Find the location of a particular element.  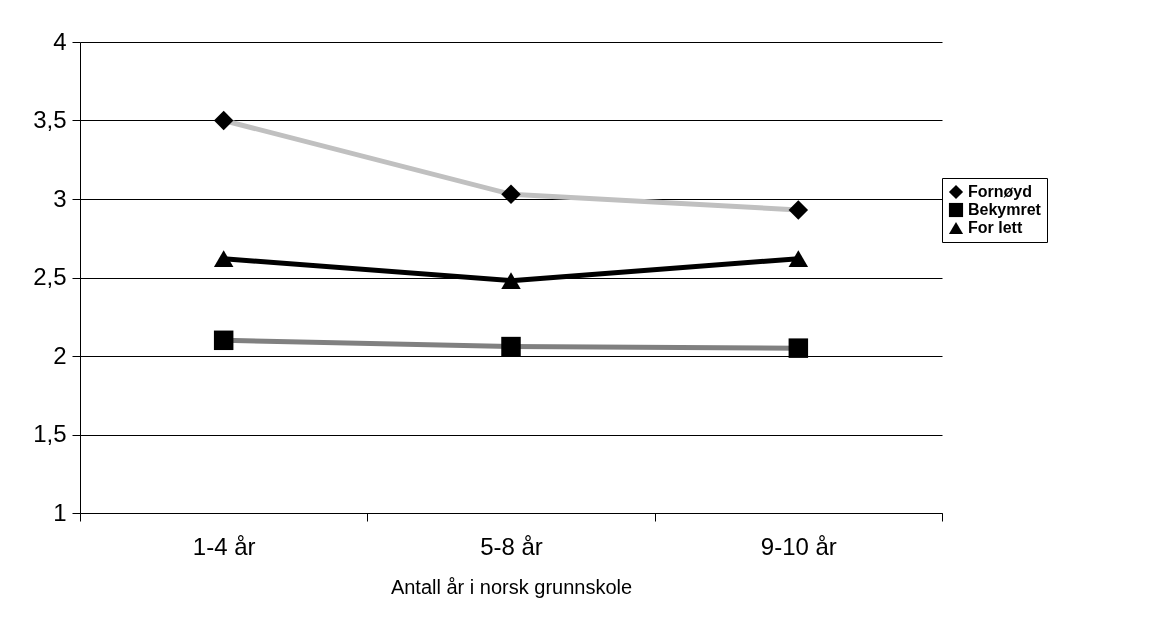

y-tick-label: 2,5 is located at coordinates (50, 276).